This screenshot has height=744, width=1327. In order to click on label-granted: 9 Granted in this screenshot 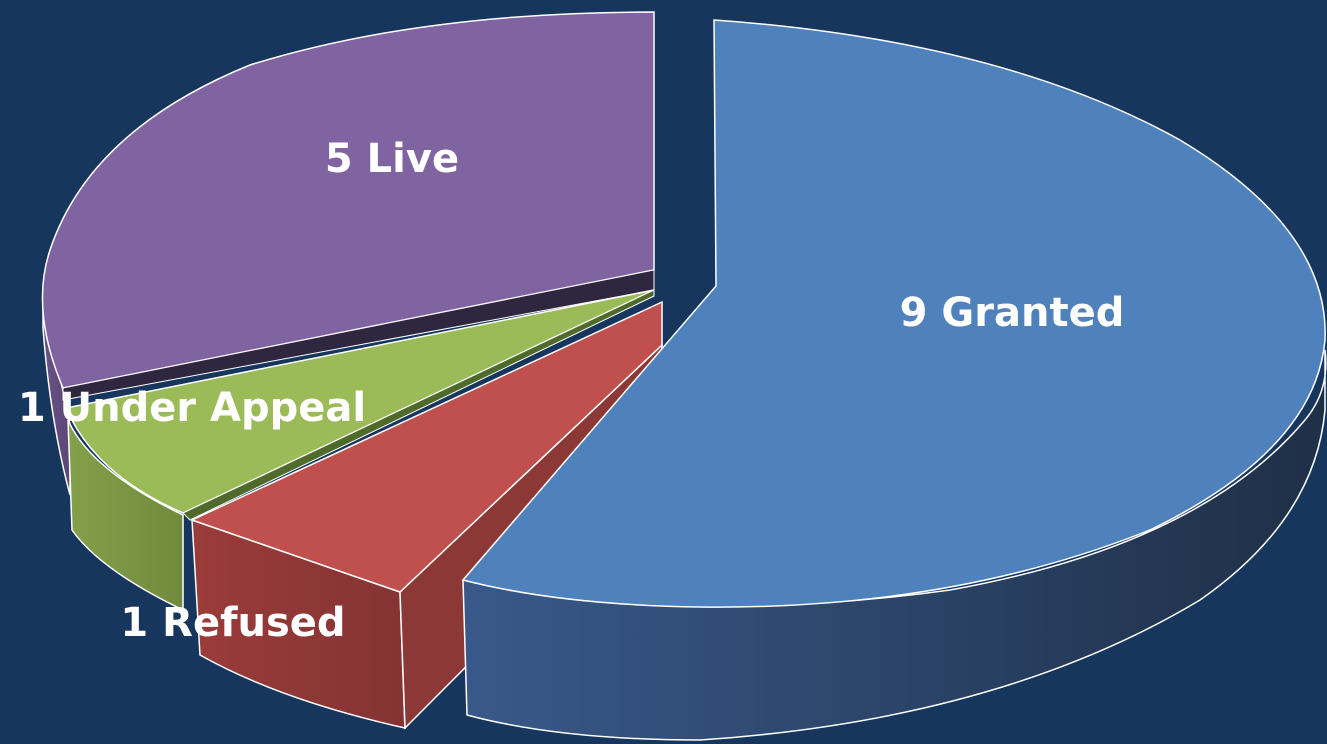, I will do `click(1012, 313)`.